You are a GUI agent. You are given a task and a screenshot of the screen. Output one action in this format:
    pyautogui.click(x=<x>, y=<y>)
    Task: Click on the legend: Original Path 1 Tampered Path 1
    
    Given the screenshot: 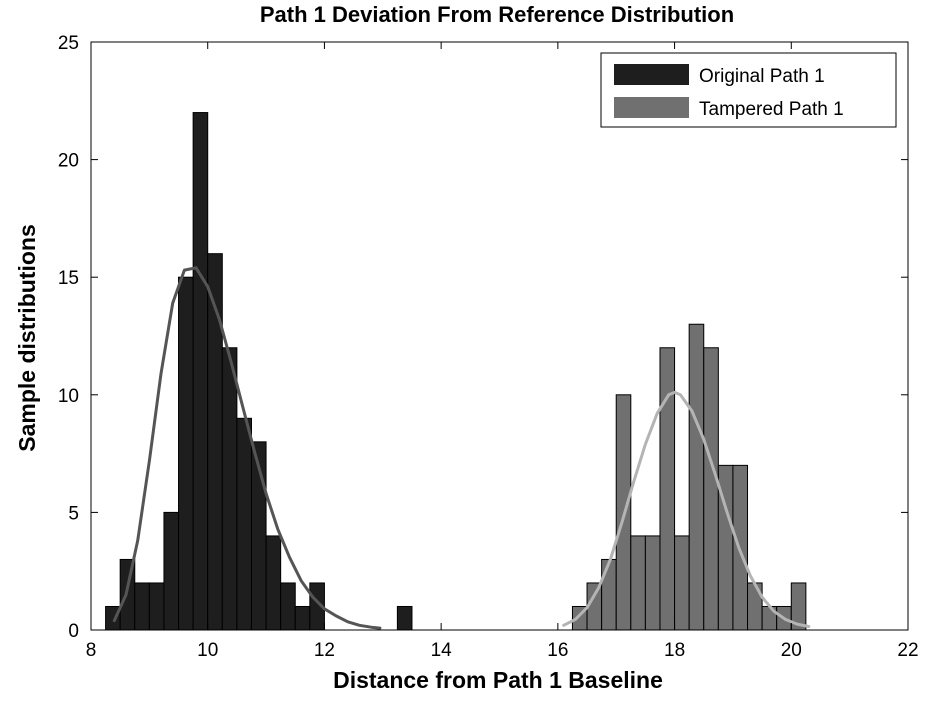 What is the action you would take?
    pyautogui.click(x=748, y=90)
    